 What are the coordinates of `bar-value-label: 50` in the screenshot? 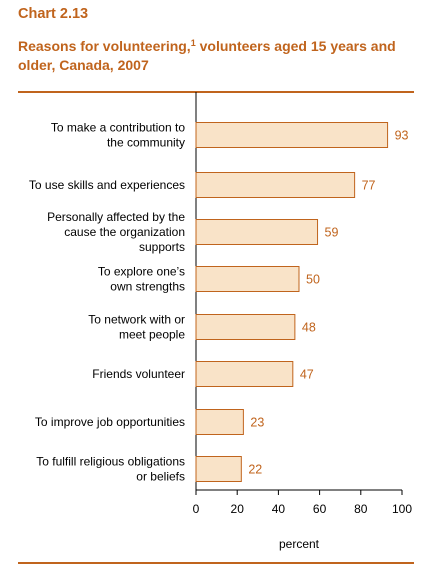 It's located at (313, 280).